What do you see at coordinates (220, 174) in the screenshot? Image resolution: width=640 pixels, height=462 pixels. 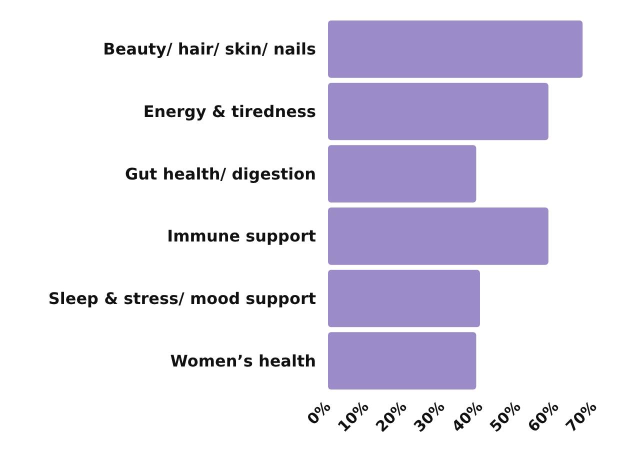 I see `y-tick-label: Gut health/ digestion` at bounding box center [220, 174].